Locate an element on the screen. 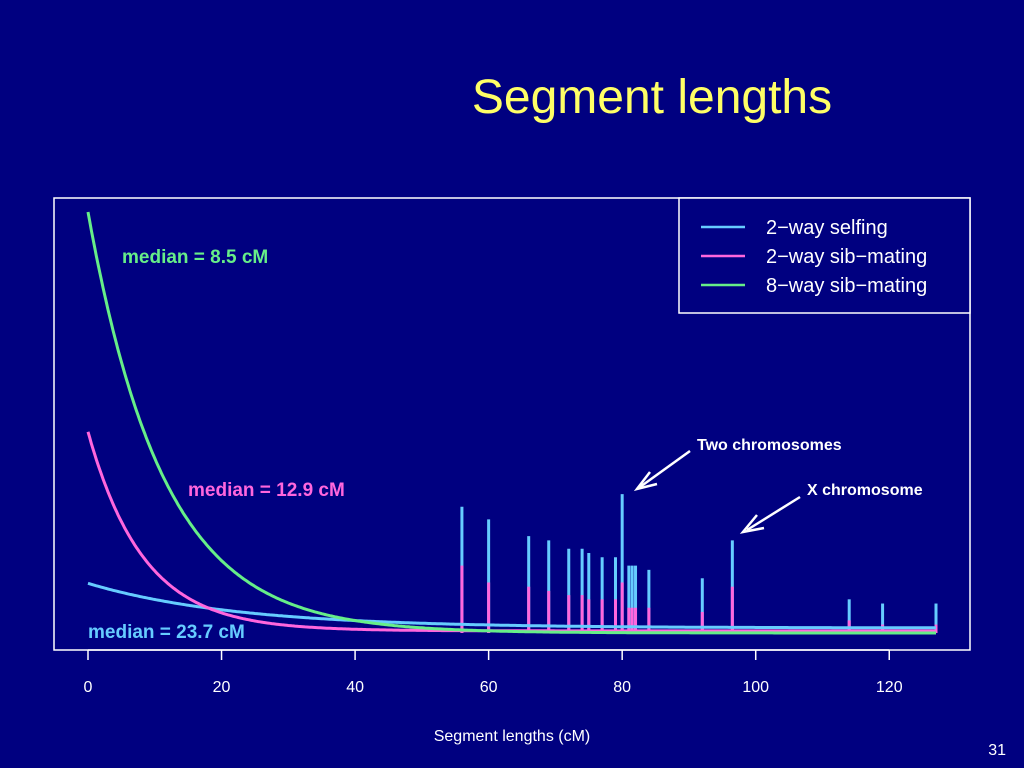 This screenshot has height=768, width=1024. median-label-sib8: median = 8.5 cM is located at coordinates (195, 257).